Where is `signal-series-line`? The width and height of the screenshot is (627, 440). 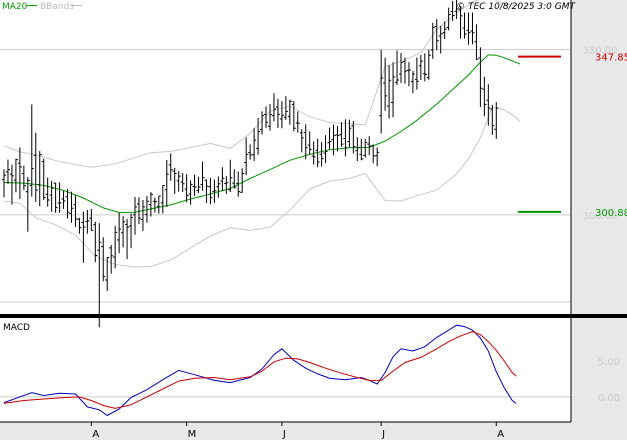 signal-series-line is located at coordinates (260, 370).